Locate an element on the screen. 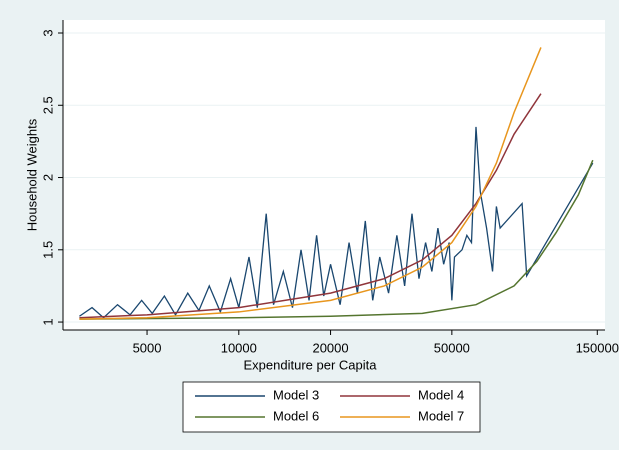 This screenshot has height=450, width=619. x-tick-label: 10000 is located at coordinates (239, 347).